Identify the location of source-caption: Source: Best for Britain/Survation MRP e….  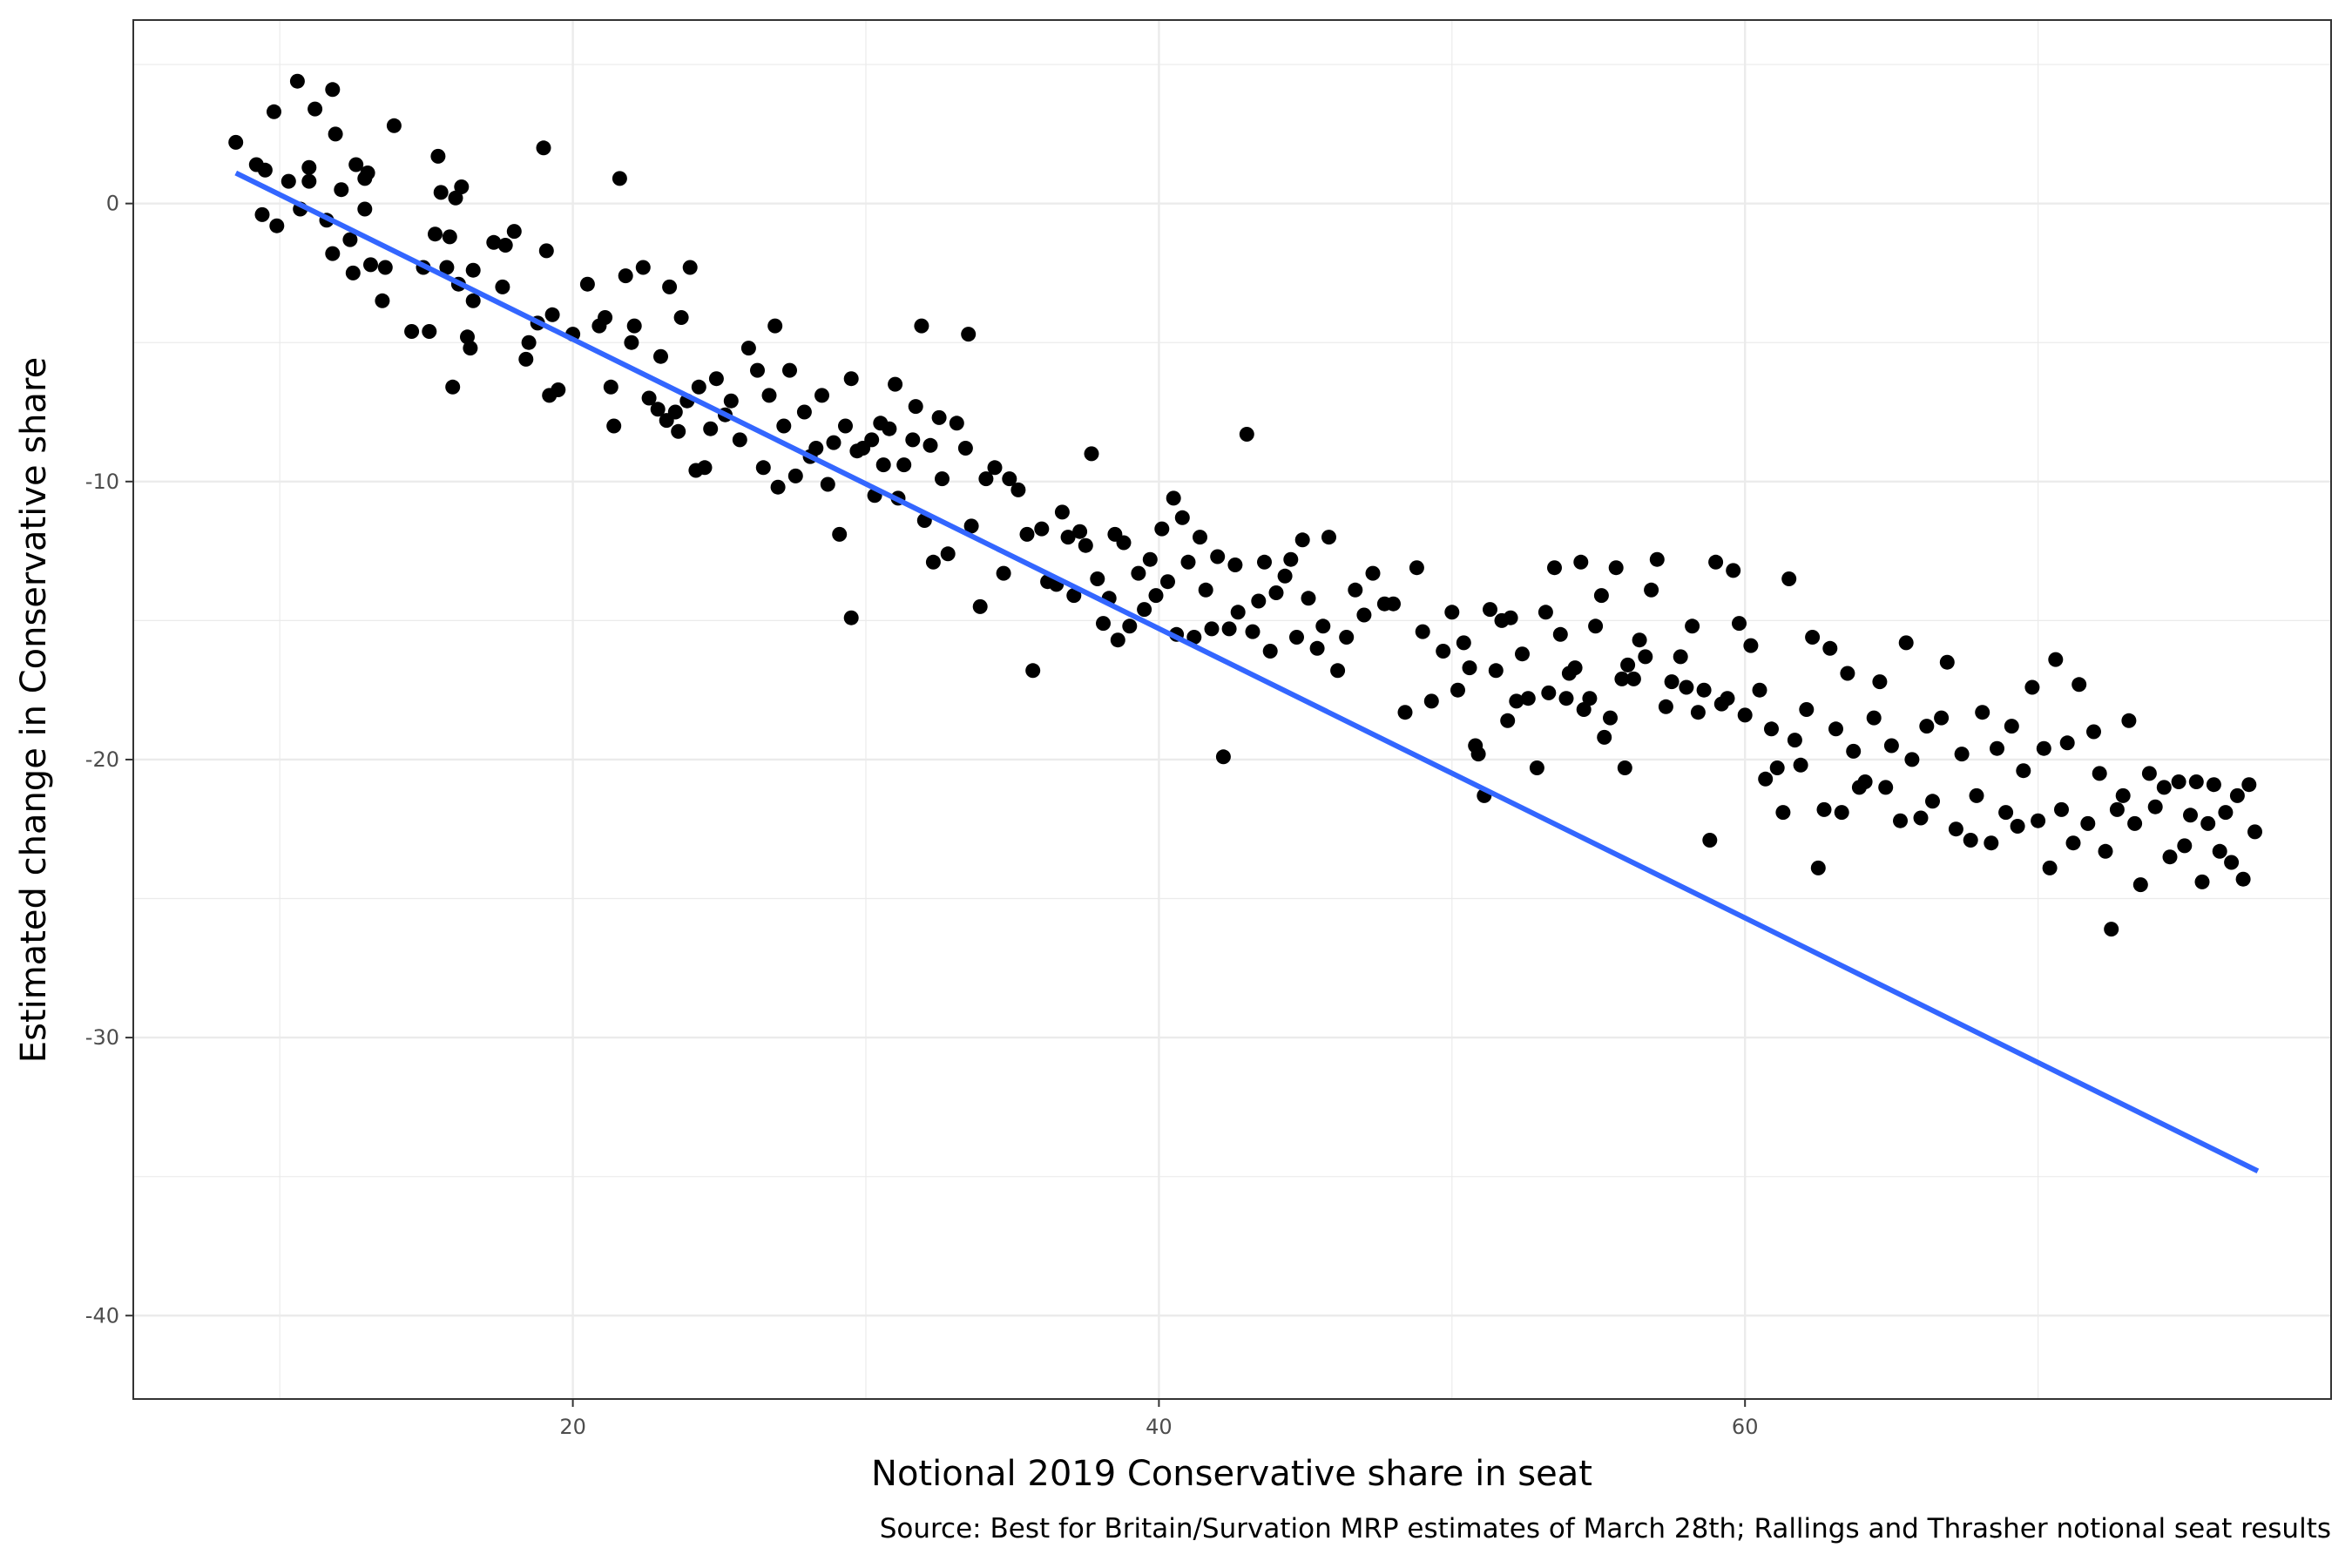
(1605, 1528).